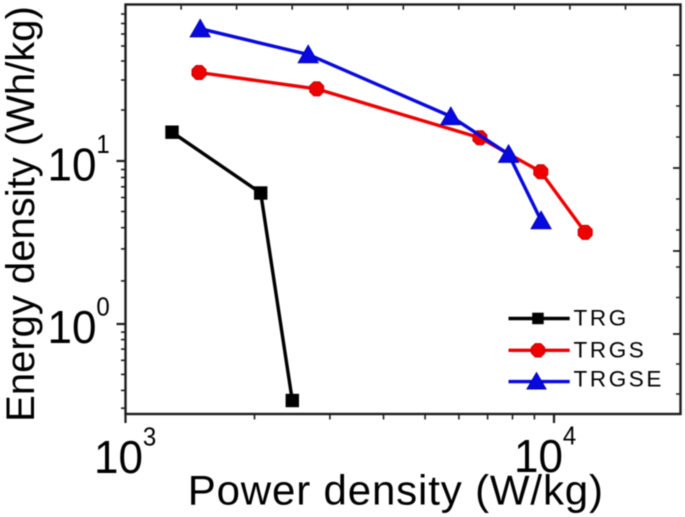  I want to click on svg-text: TRG, so click(601, 318).